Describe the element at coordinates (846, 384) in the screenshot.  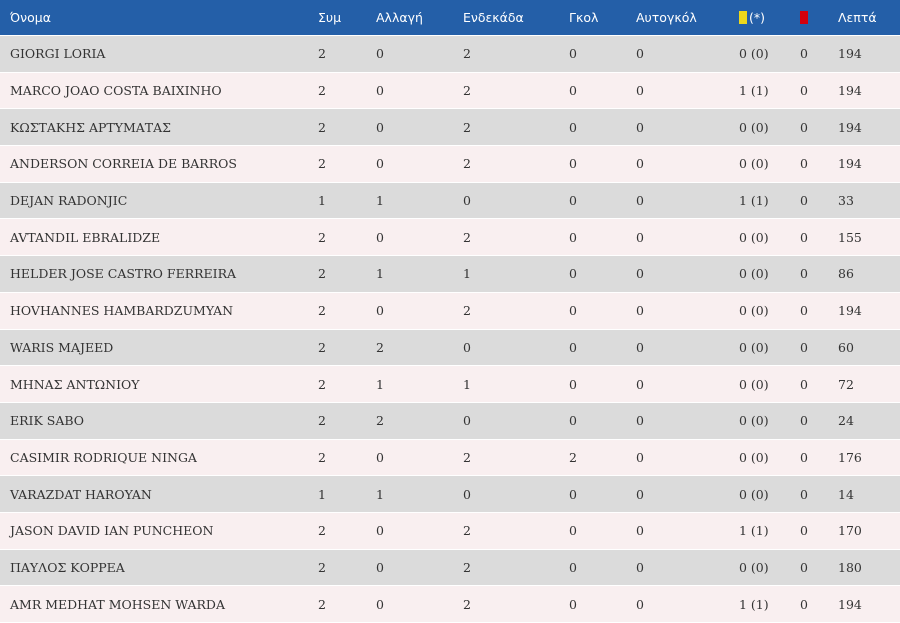
I see `minutes-cell: 72` at that location.